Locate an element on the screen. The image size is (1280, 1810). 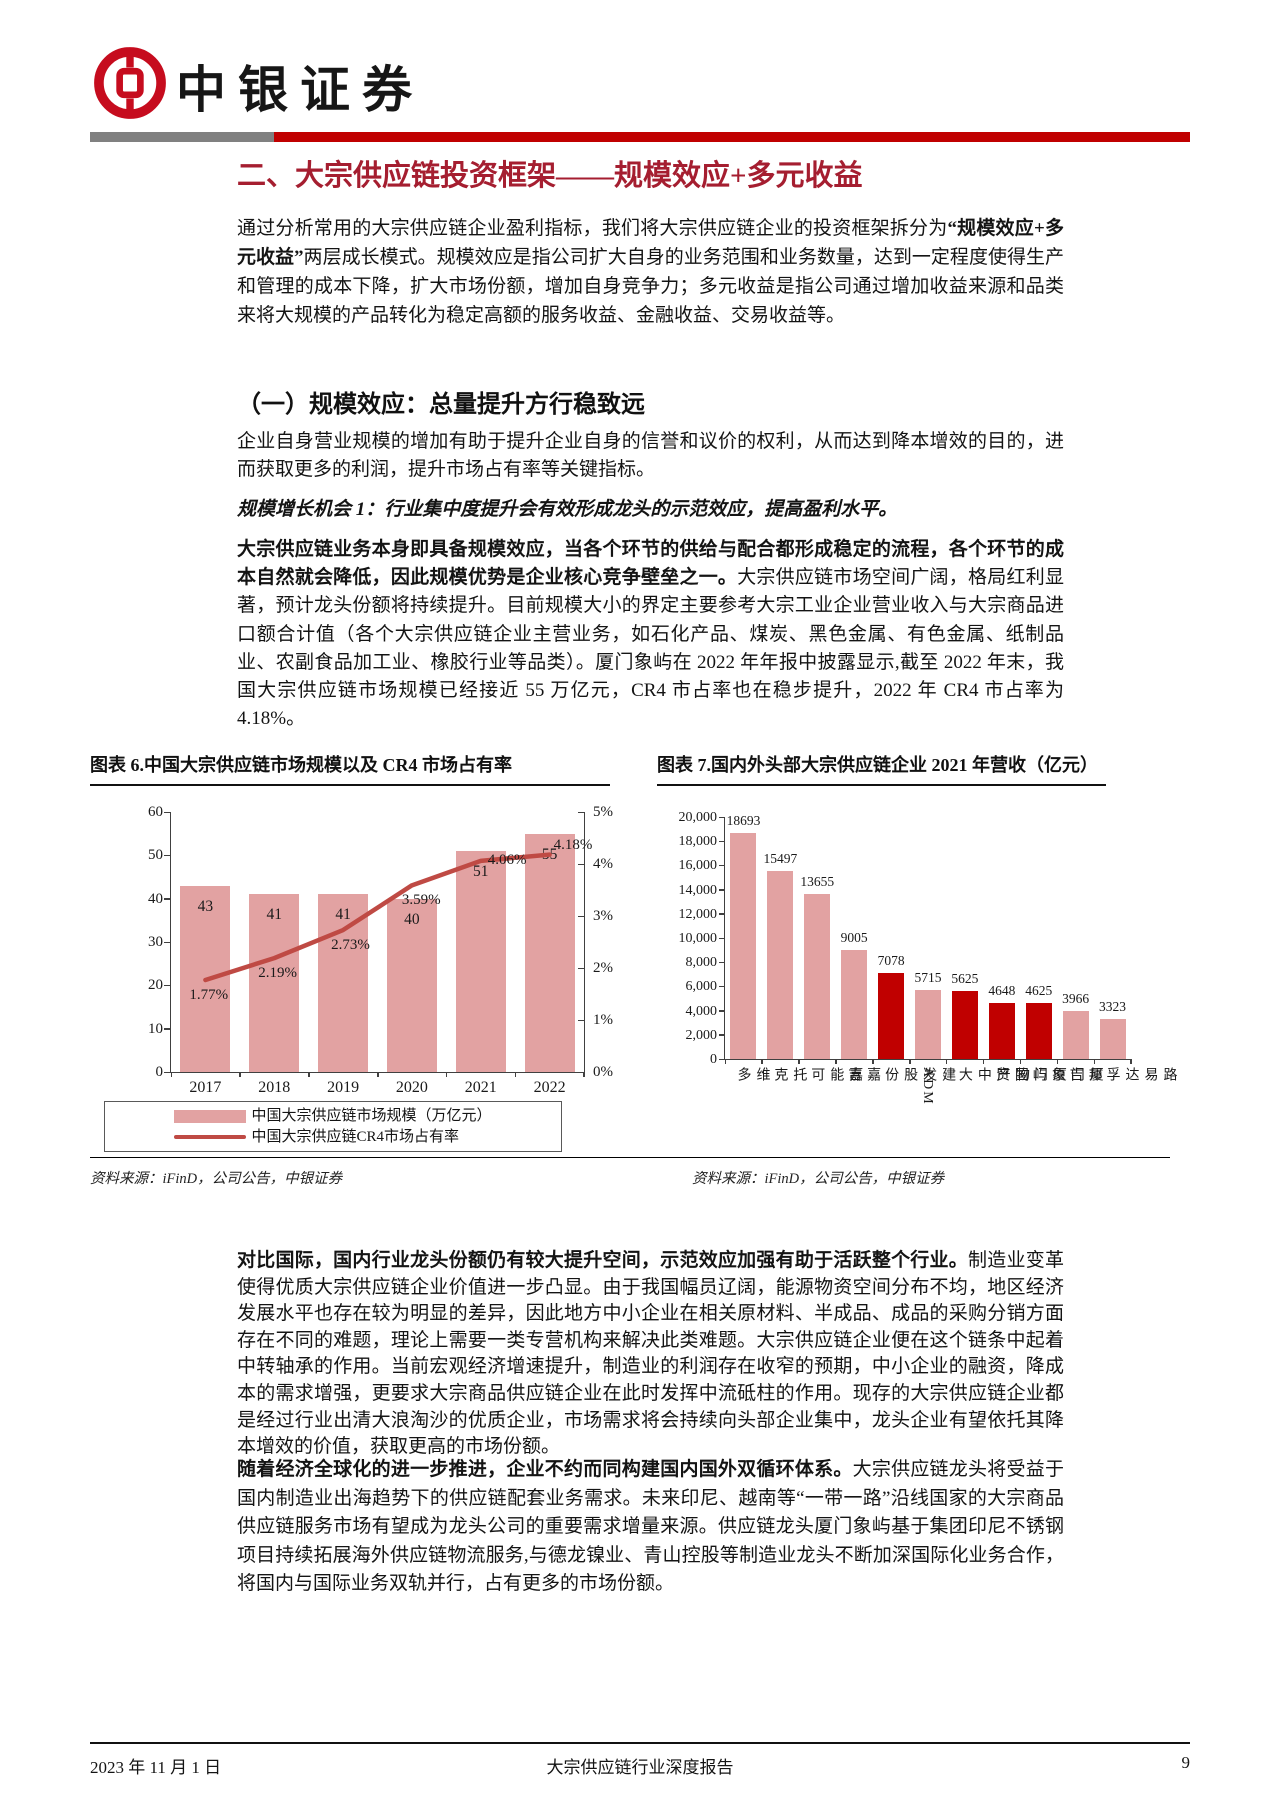
figure6-source: 资料来源：iFinD，公司公告，中银证券 is located at coordinates (423, 1172).